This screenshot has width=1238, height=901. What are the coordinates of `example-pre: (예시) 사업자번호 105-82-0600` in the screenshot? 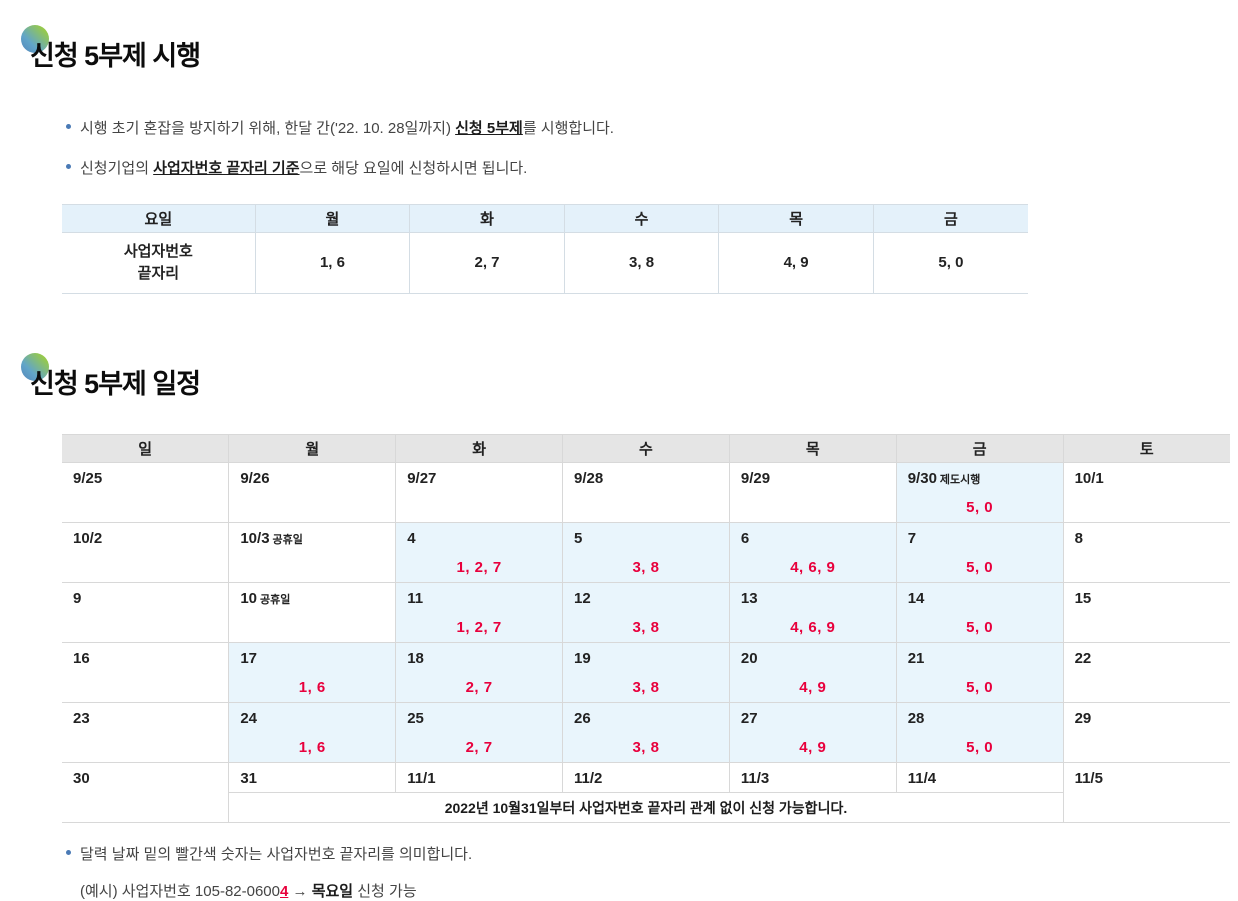 It's located at (180, 892).